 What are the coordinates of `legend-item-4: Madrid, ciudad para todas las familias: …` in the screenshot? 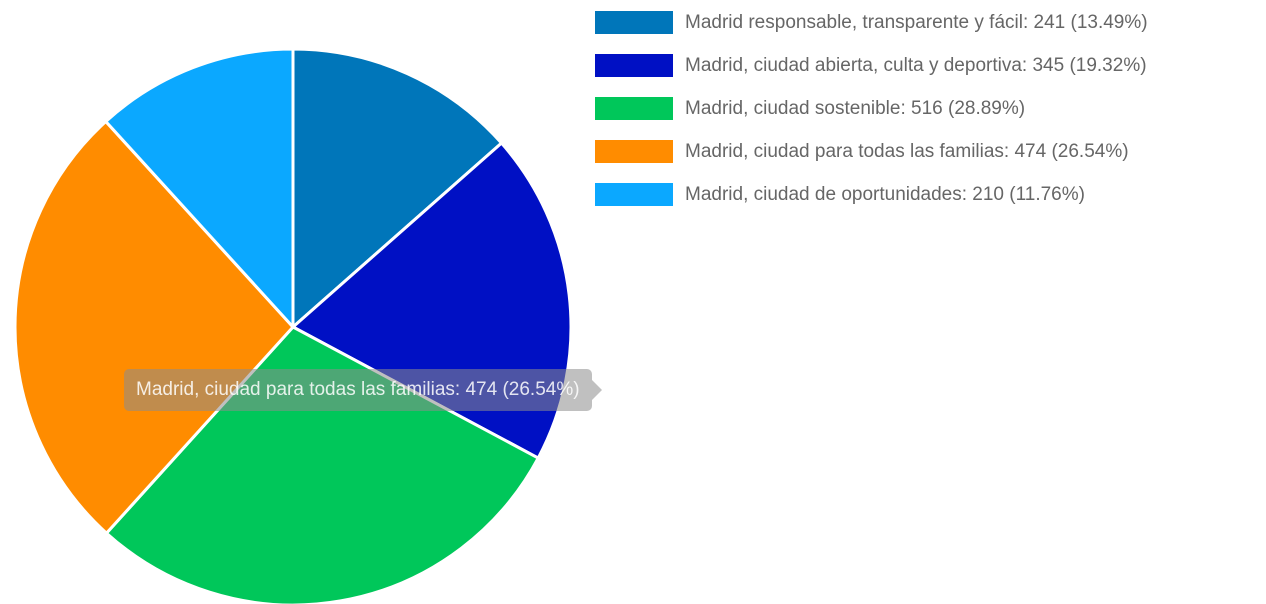 It's located at (871, 151).